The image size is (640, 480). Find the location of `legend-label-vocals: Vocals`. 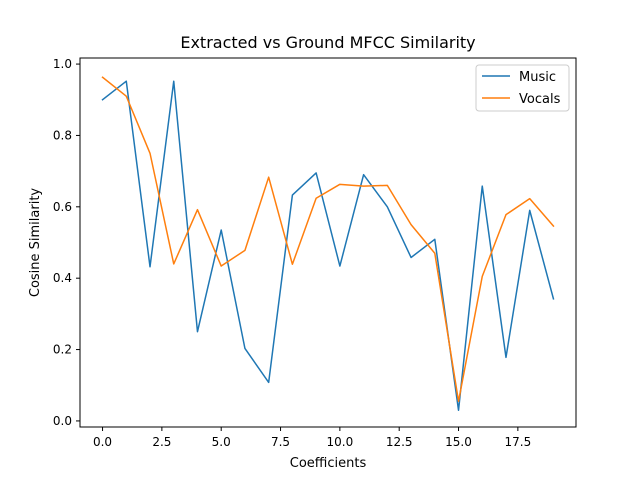

legend-label-vocals: Vocals is located at coordinates (540, 99).